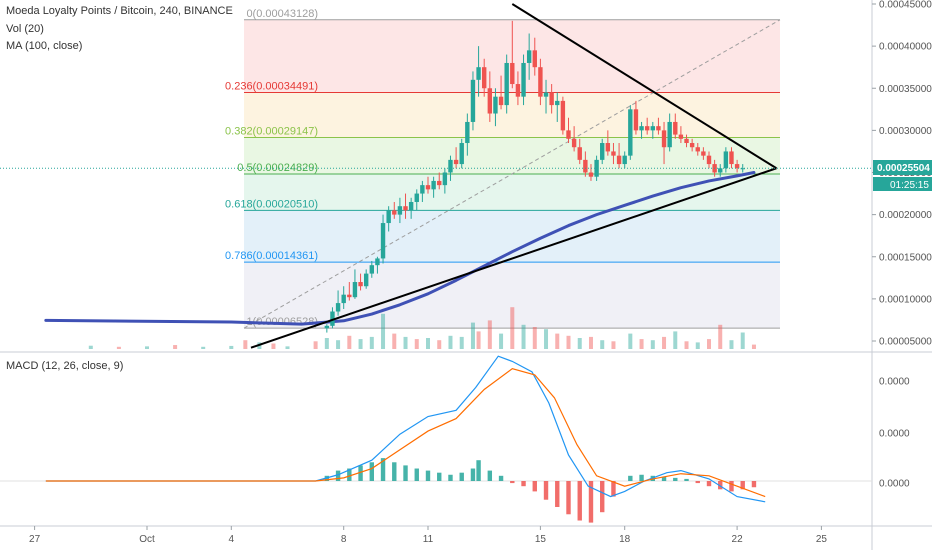 This screenshot has width=932, height=555. I want to click on time-tick-label: 15, so click(541, 539).